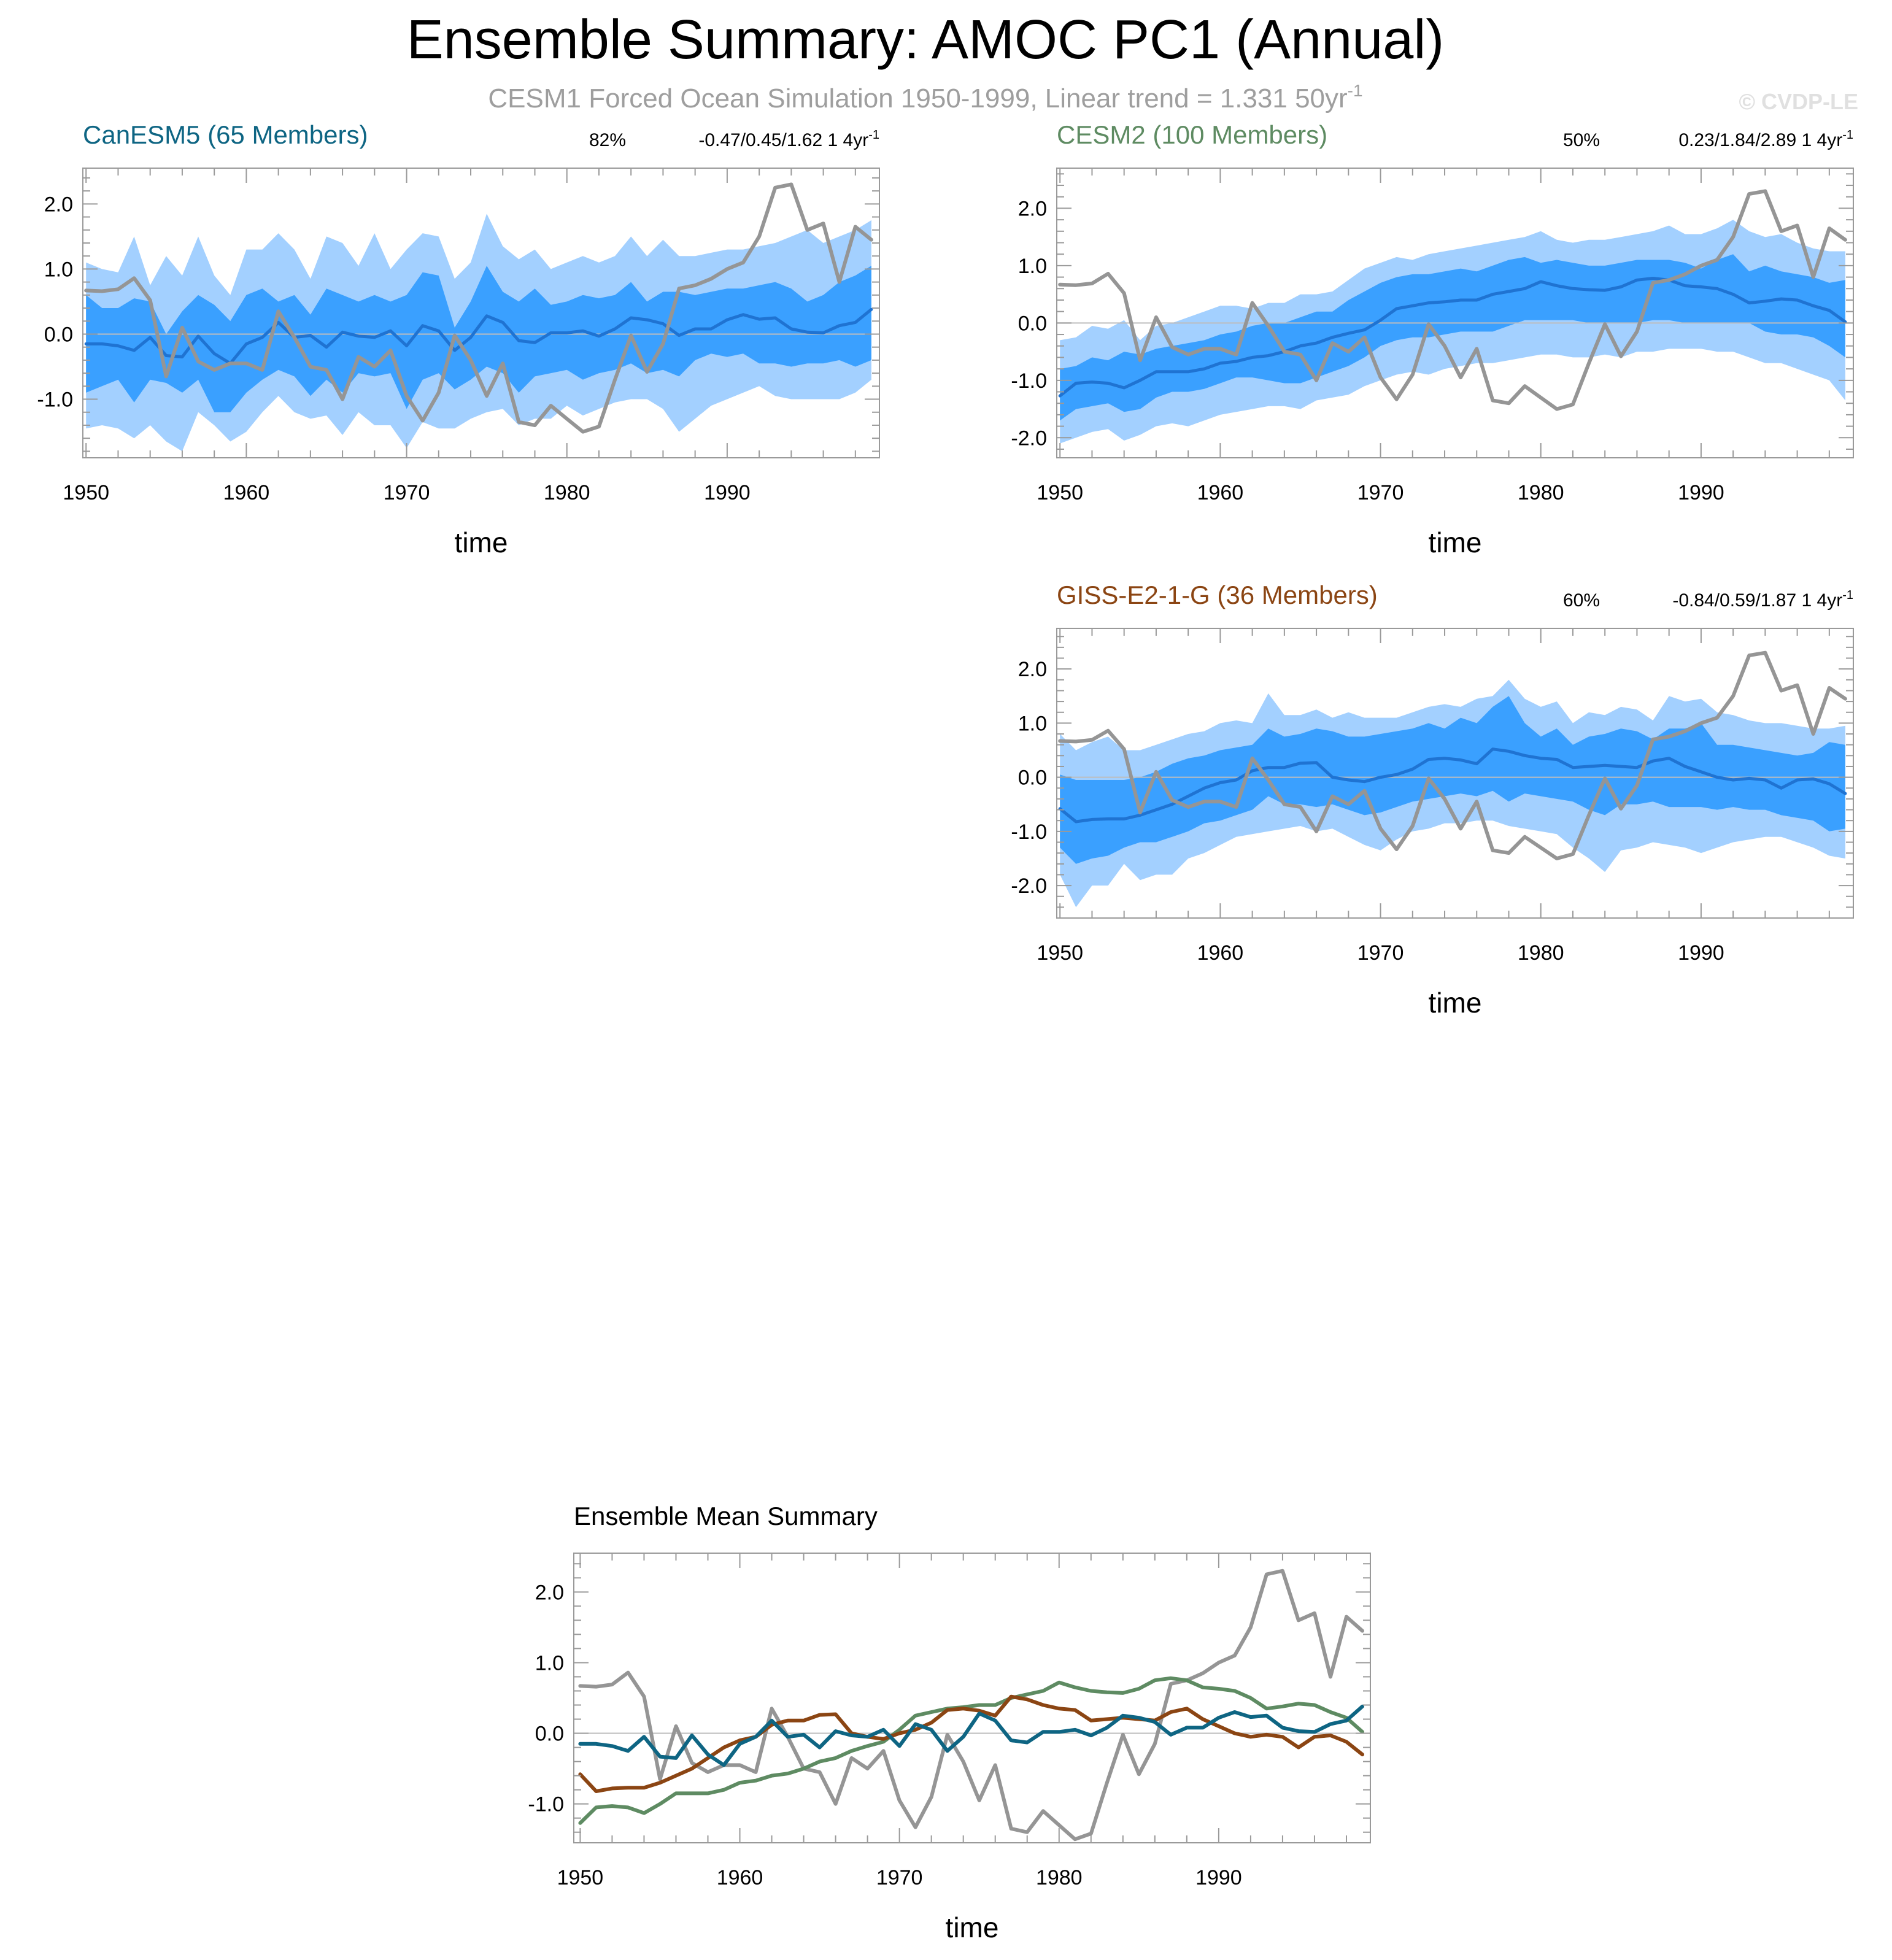  Describe the element at coordinates (607, 140) in the screenshot. I see `percent-label: 82%` at that location.